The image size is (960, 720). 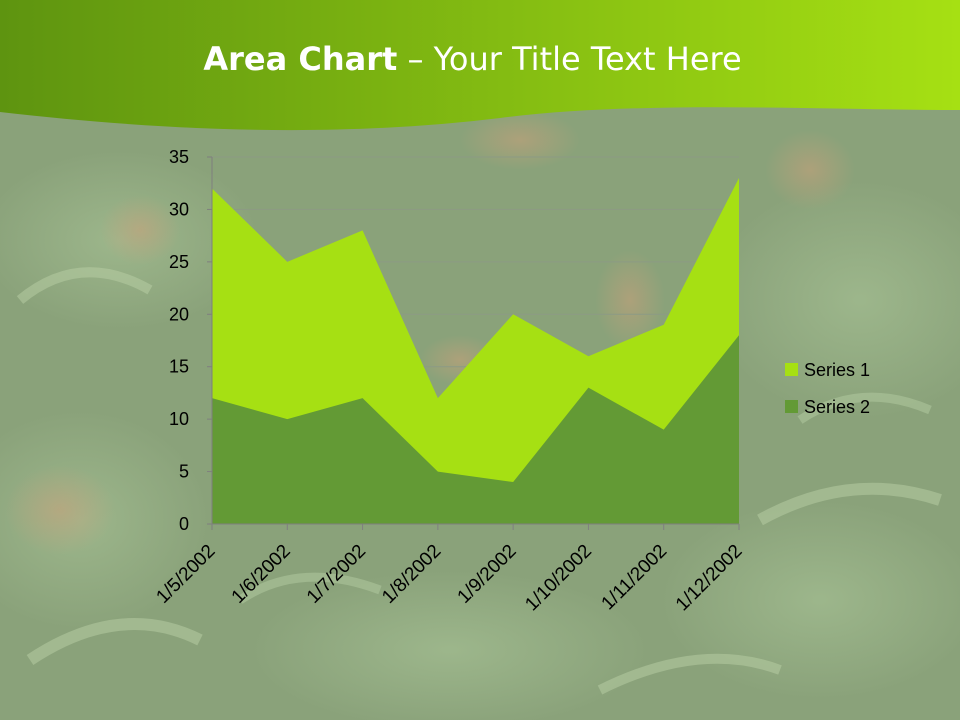 I want to click on y-tick-label: 10, so click(x=179, y=419).